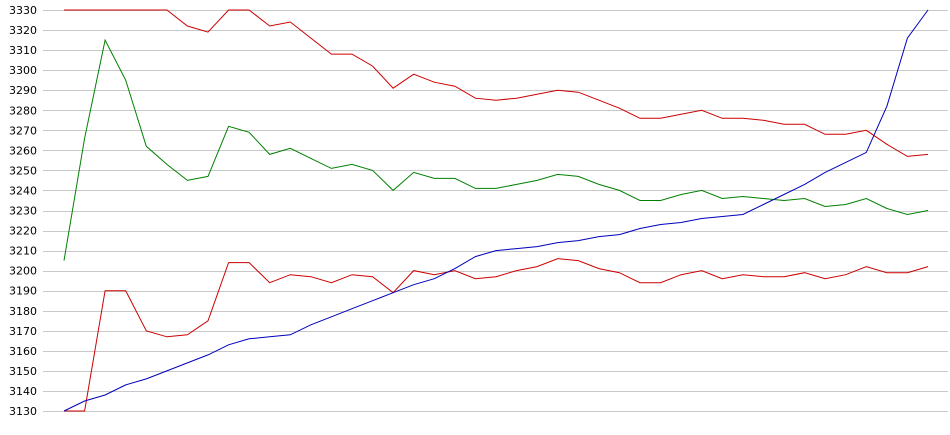  I want to click on y-tick-label: 3320, so click(23, 30).